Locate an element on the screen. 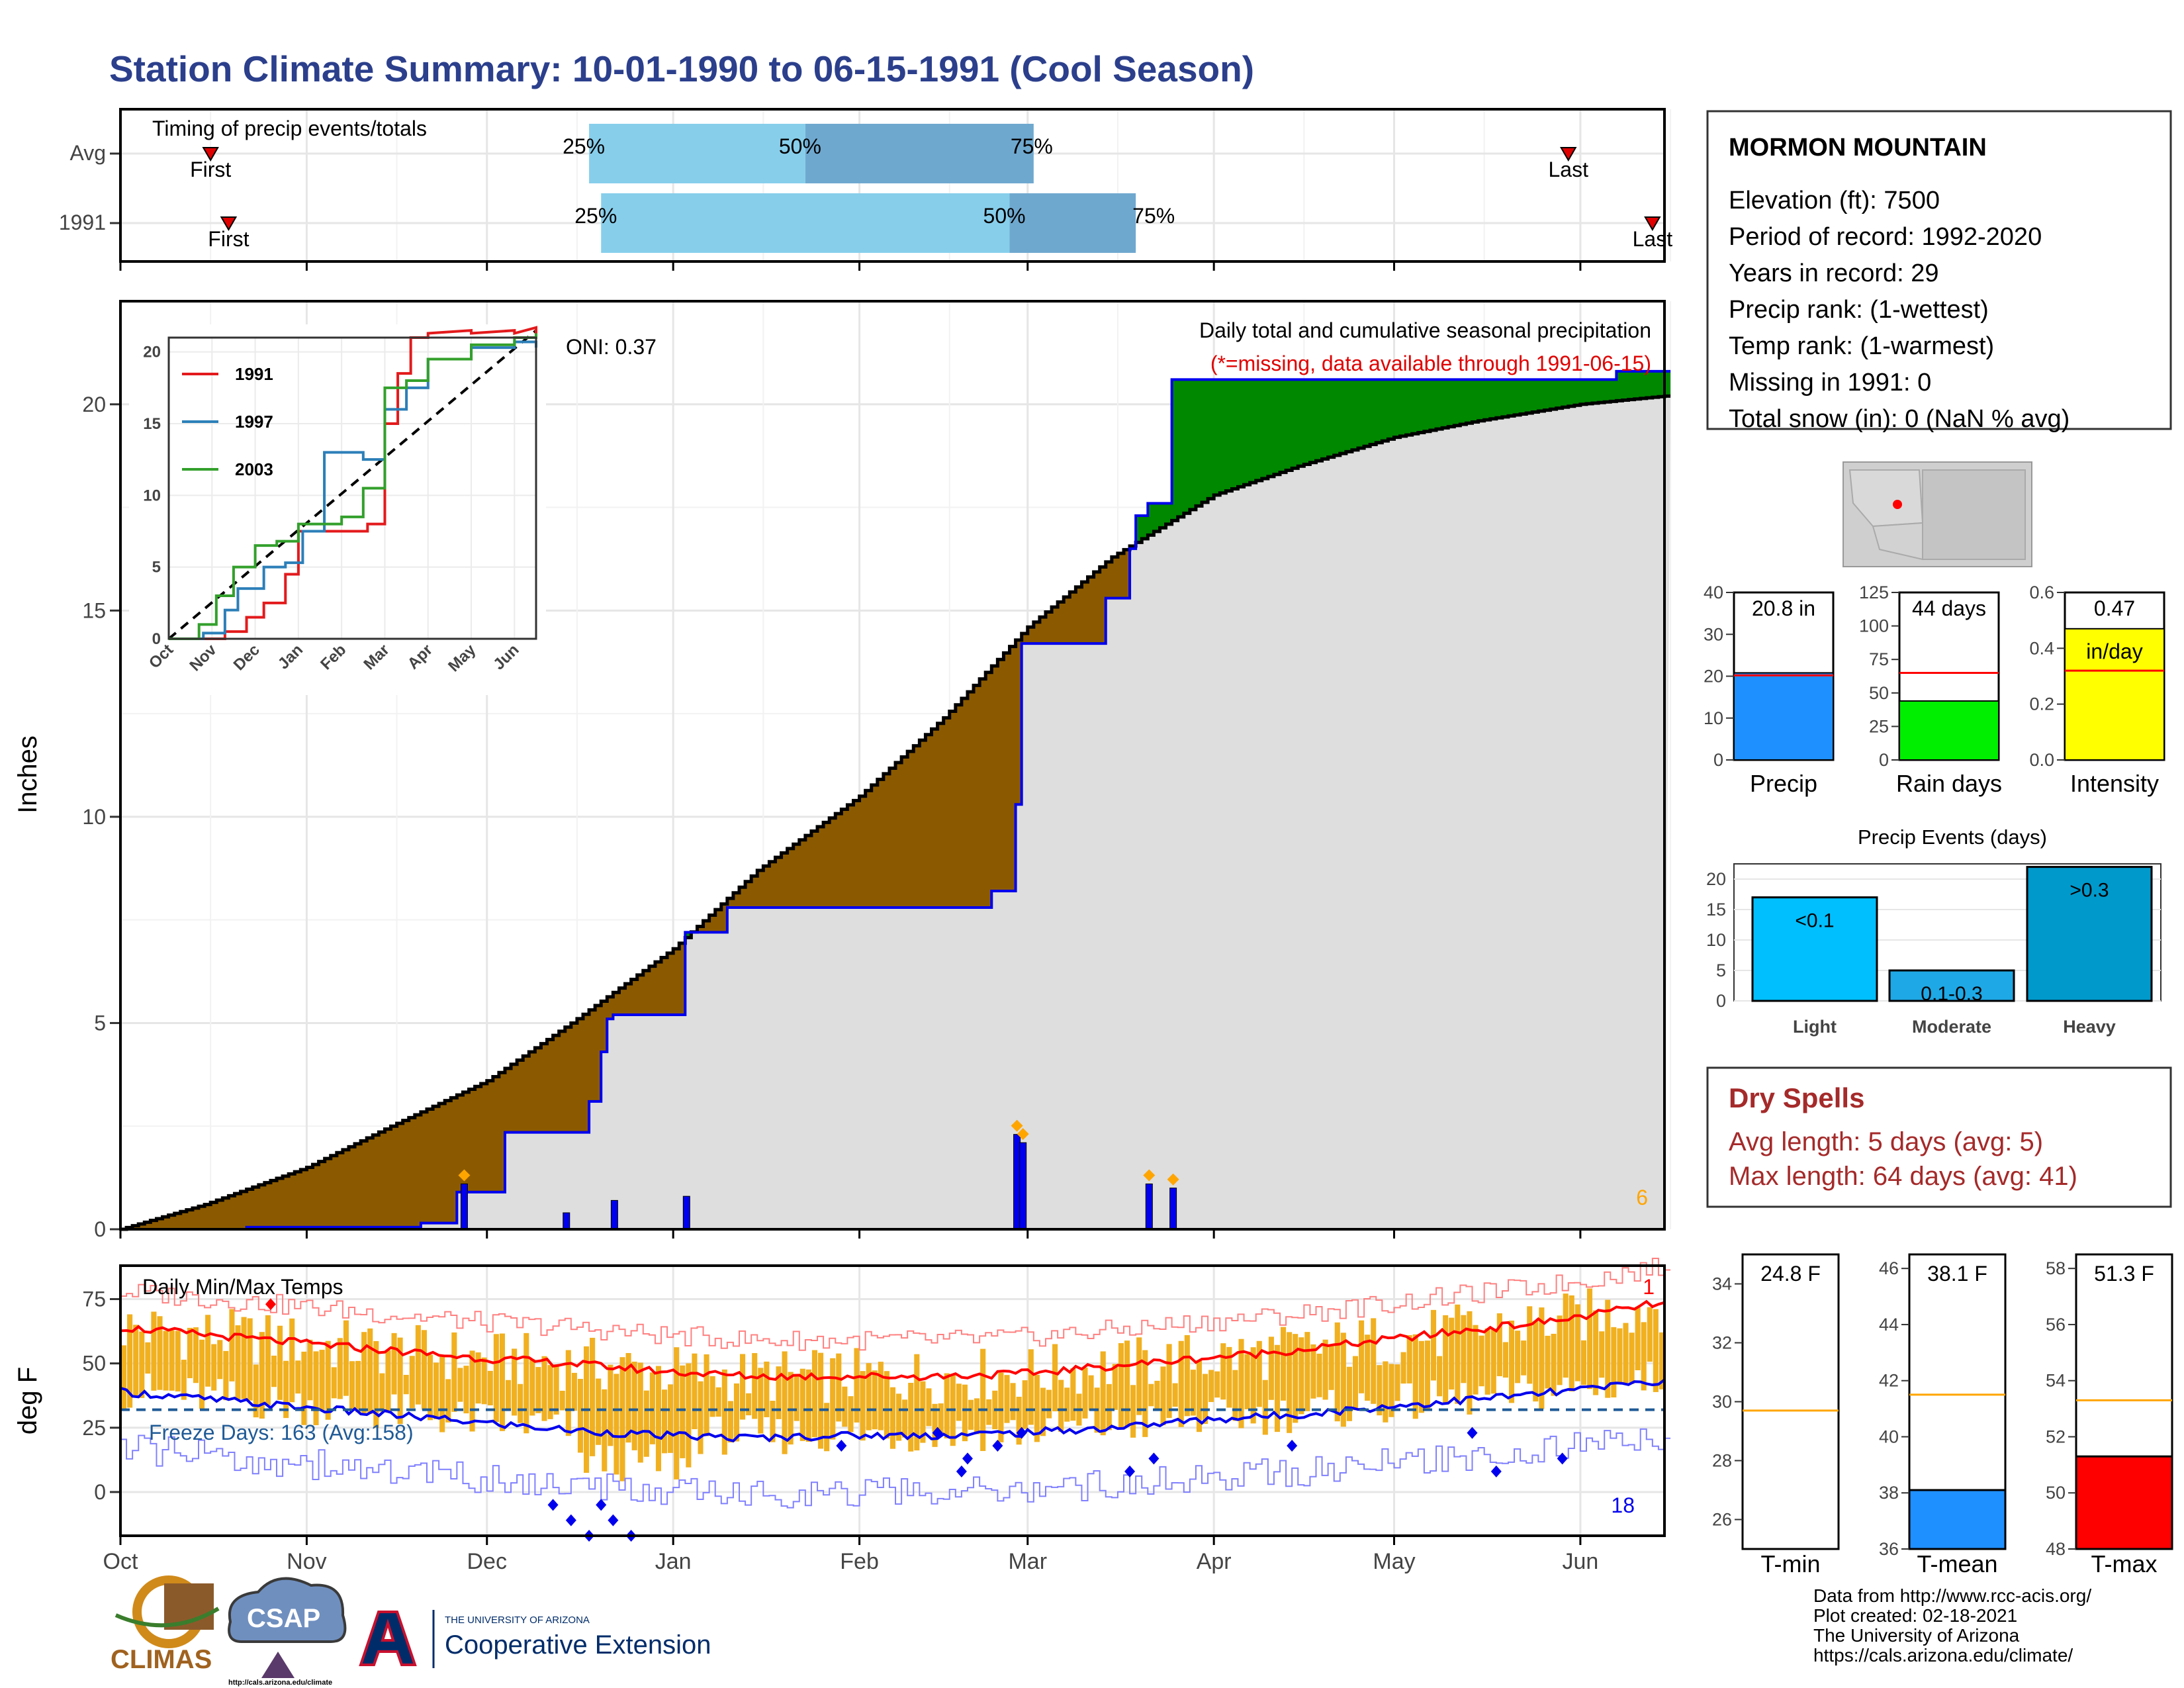  p50-label: 50% is located at coordinates (800, 146).